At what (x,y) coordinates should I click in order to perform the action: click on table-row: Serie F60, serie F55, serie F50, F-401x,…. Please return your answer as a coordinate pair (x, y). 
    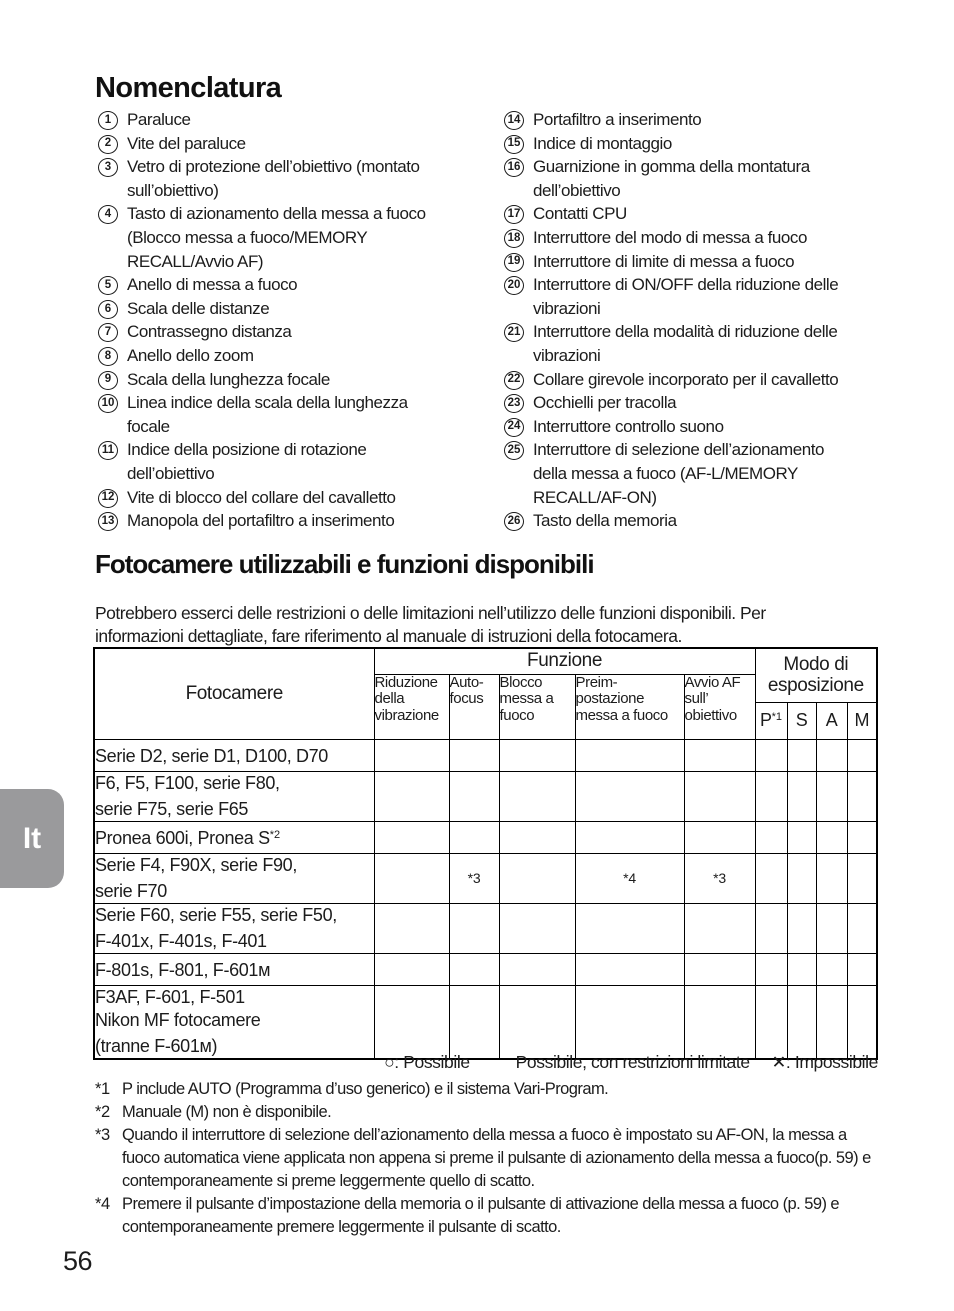
    Looking at the image, I should click on (485, 928).